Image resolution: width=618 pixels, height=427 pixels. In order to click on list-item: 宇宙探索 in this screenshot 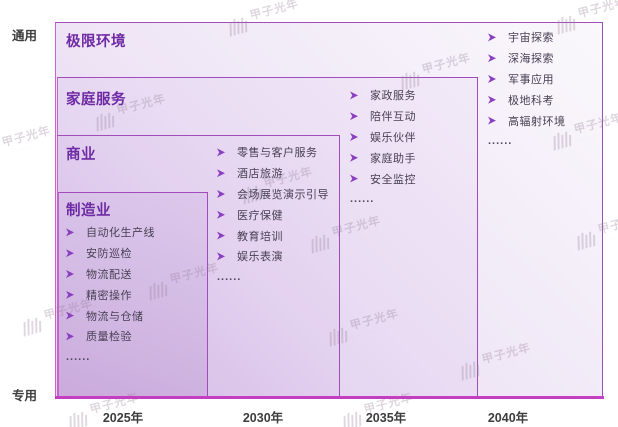, I will do `click(527, 37)`.